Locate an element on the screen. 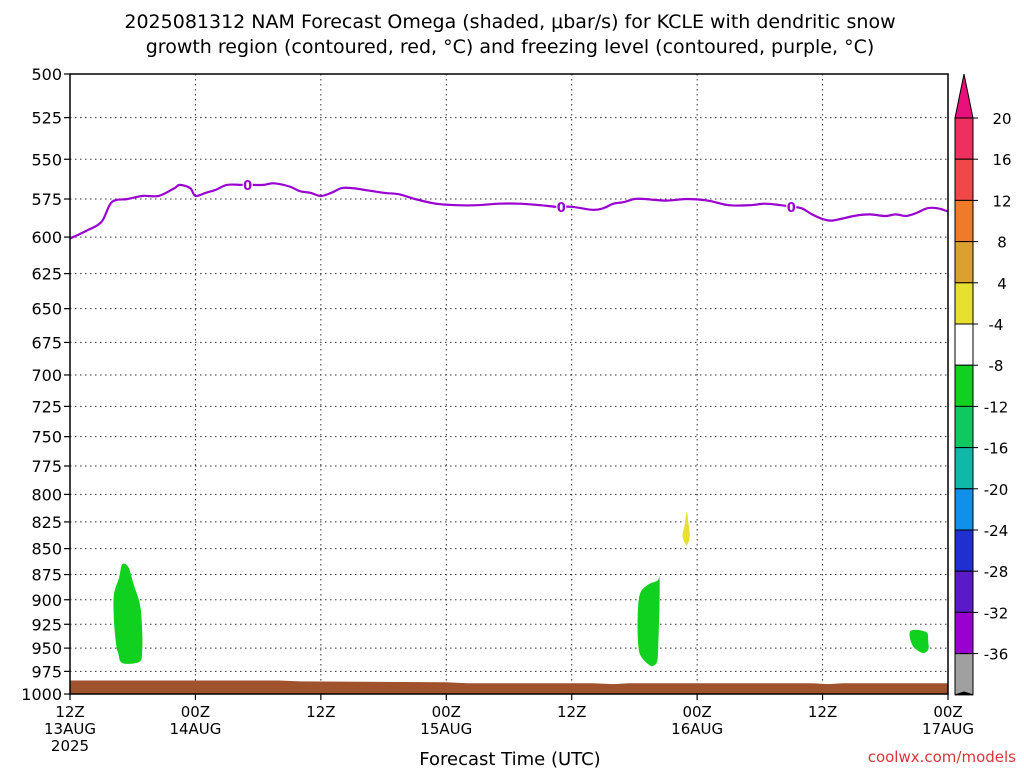 The height and width of the screenshot is (768, 1024). x-tick-label: 16AUG is located at coordinates (697, 729).